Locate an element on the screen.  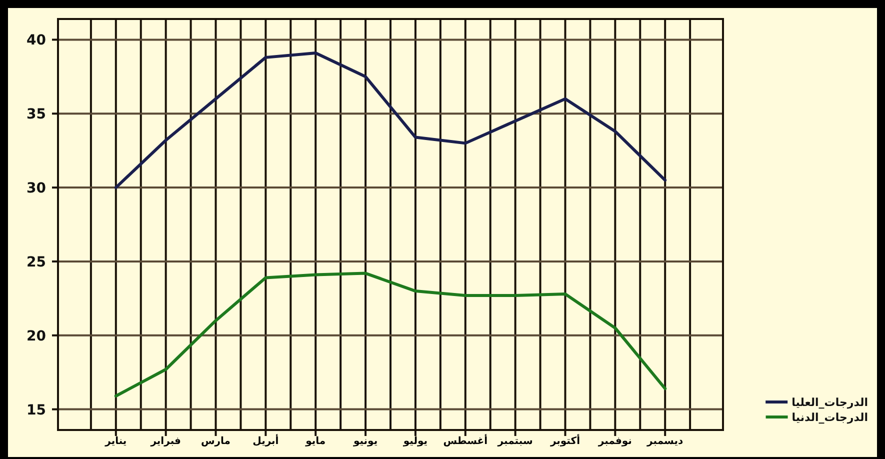
x-tick-label: يوليو is located at coordinates (415, 441).